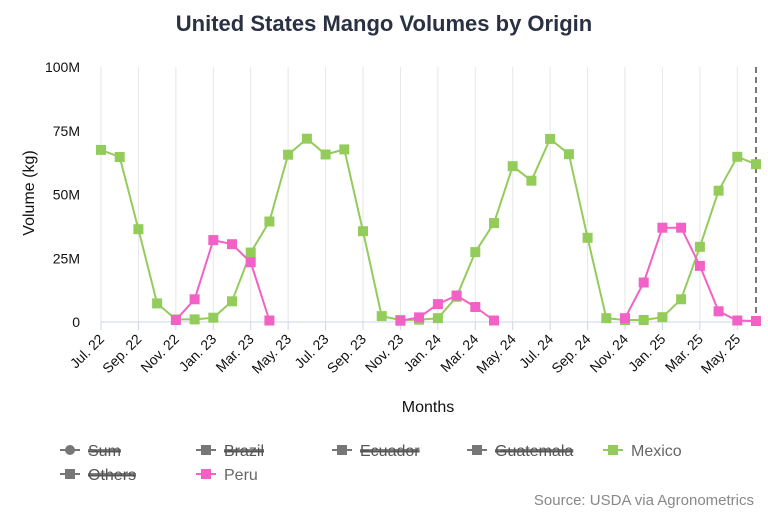  I want to click on legend-item-brazil: Brazil, so click(230, 451).